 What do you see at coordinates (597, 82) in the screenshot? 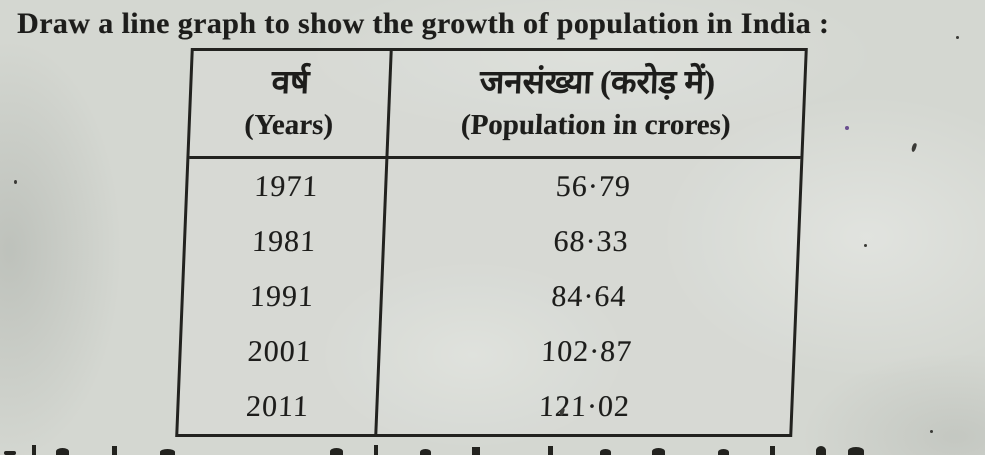
I see `population-header-hindi: जनसंख्या (करोड़ में)` at bounding box center [597, 82].